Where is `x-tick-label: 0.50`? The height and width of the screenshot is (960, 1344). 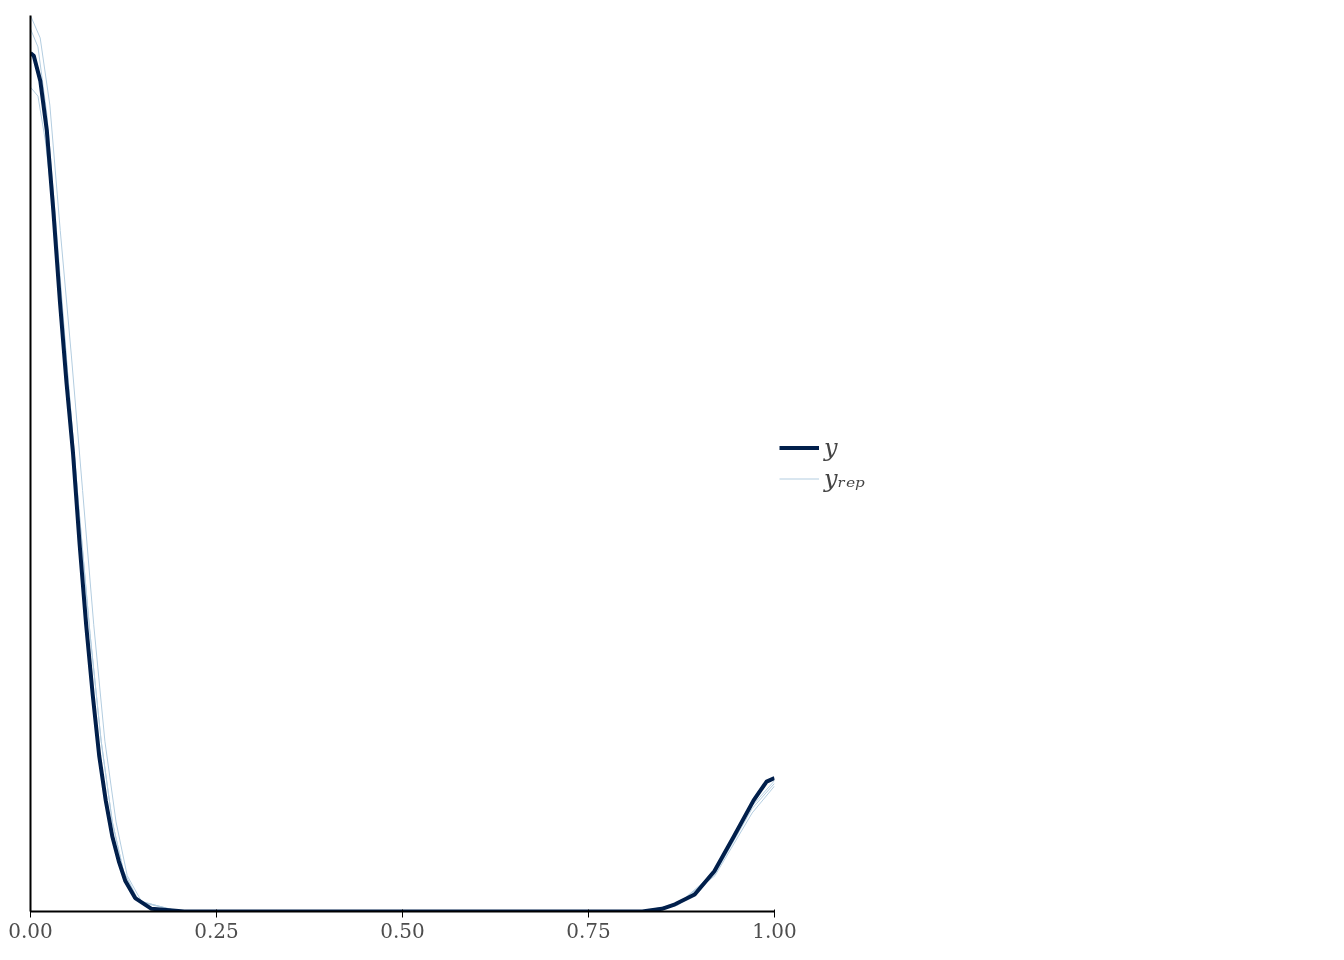 x-tick-label: 0.50 is located at coordinates (402, 930).